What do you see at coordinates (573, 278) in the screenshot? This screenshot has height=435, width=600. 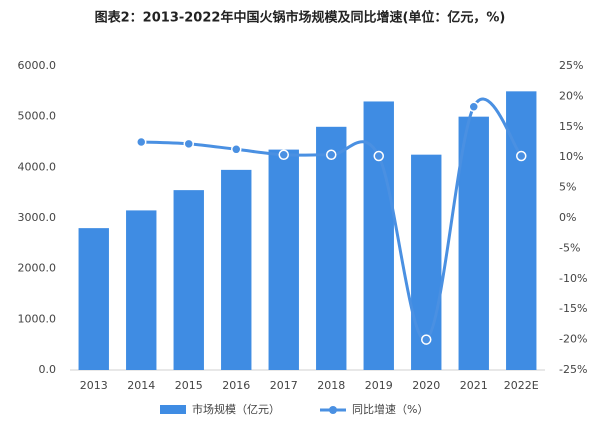 I see `y2-tick-label: -10%` at bounding box center [573, 278].